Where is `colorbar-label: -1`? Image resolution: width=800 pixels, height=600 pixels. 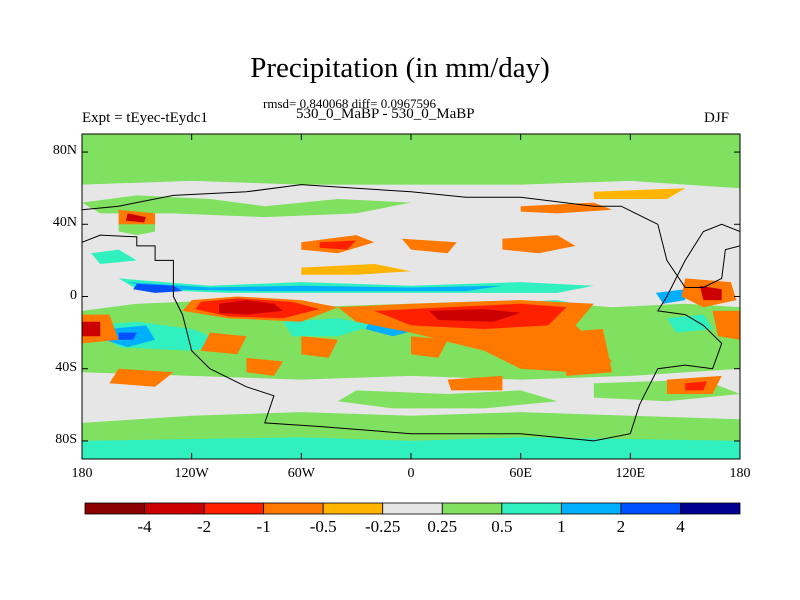
colorbar-label: -1 is located at coordinates (263, 526).